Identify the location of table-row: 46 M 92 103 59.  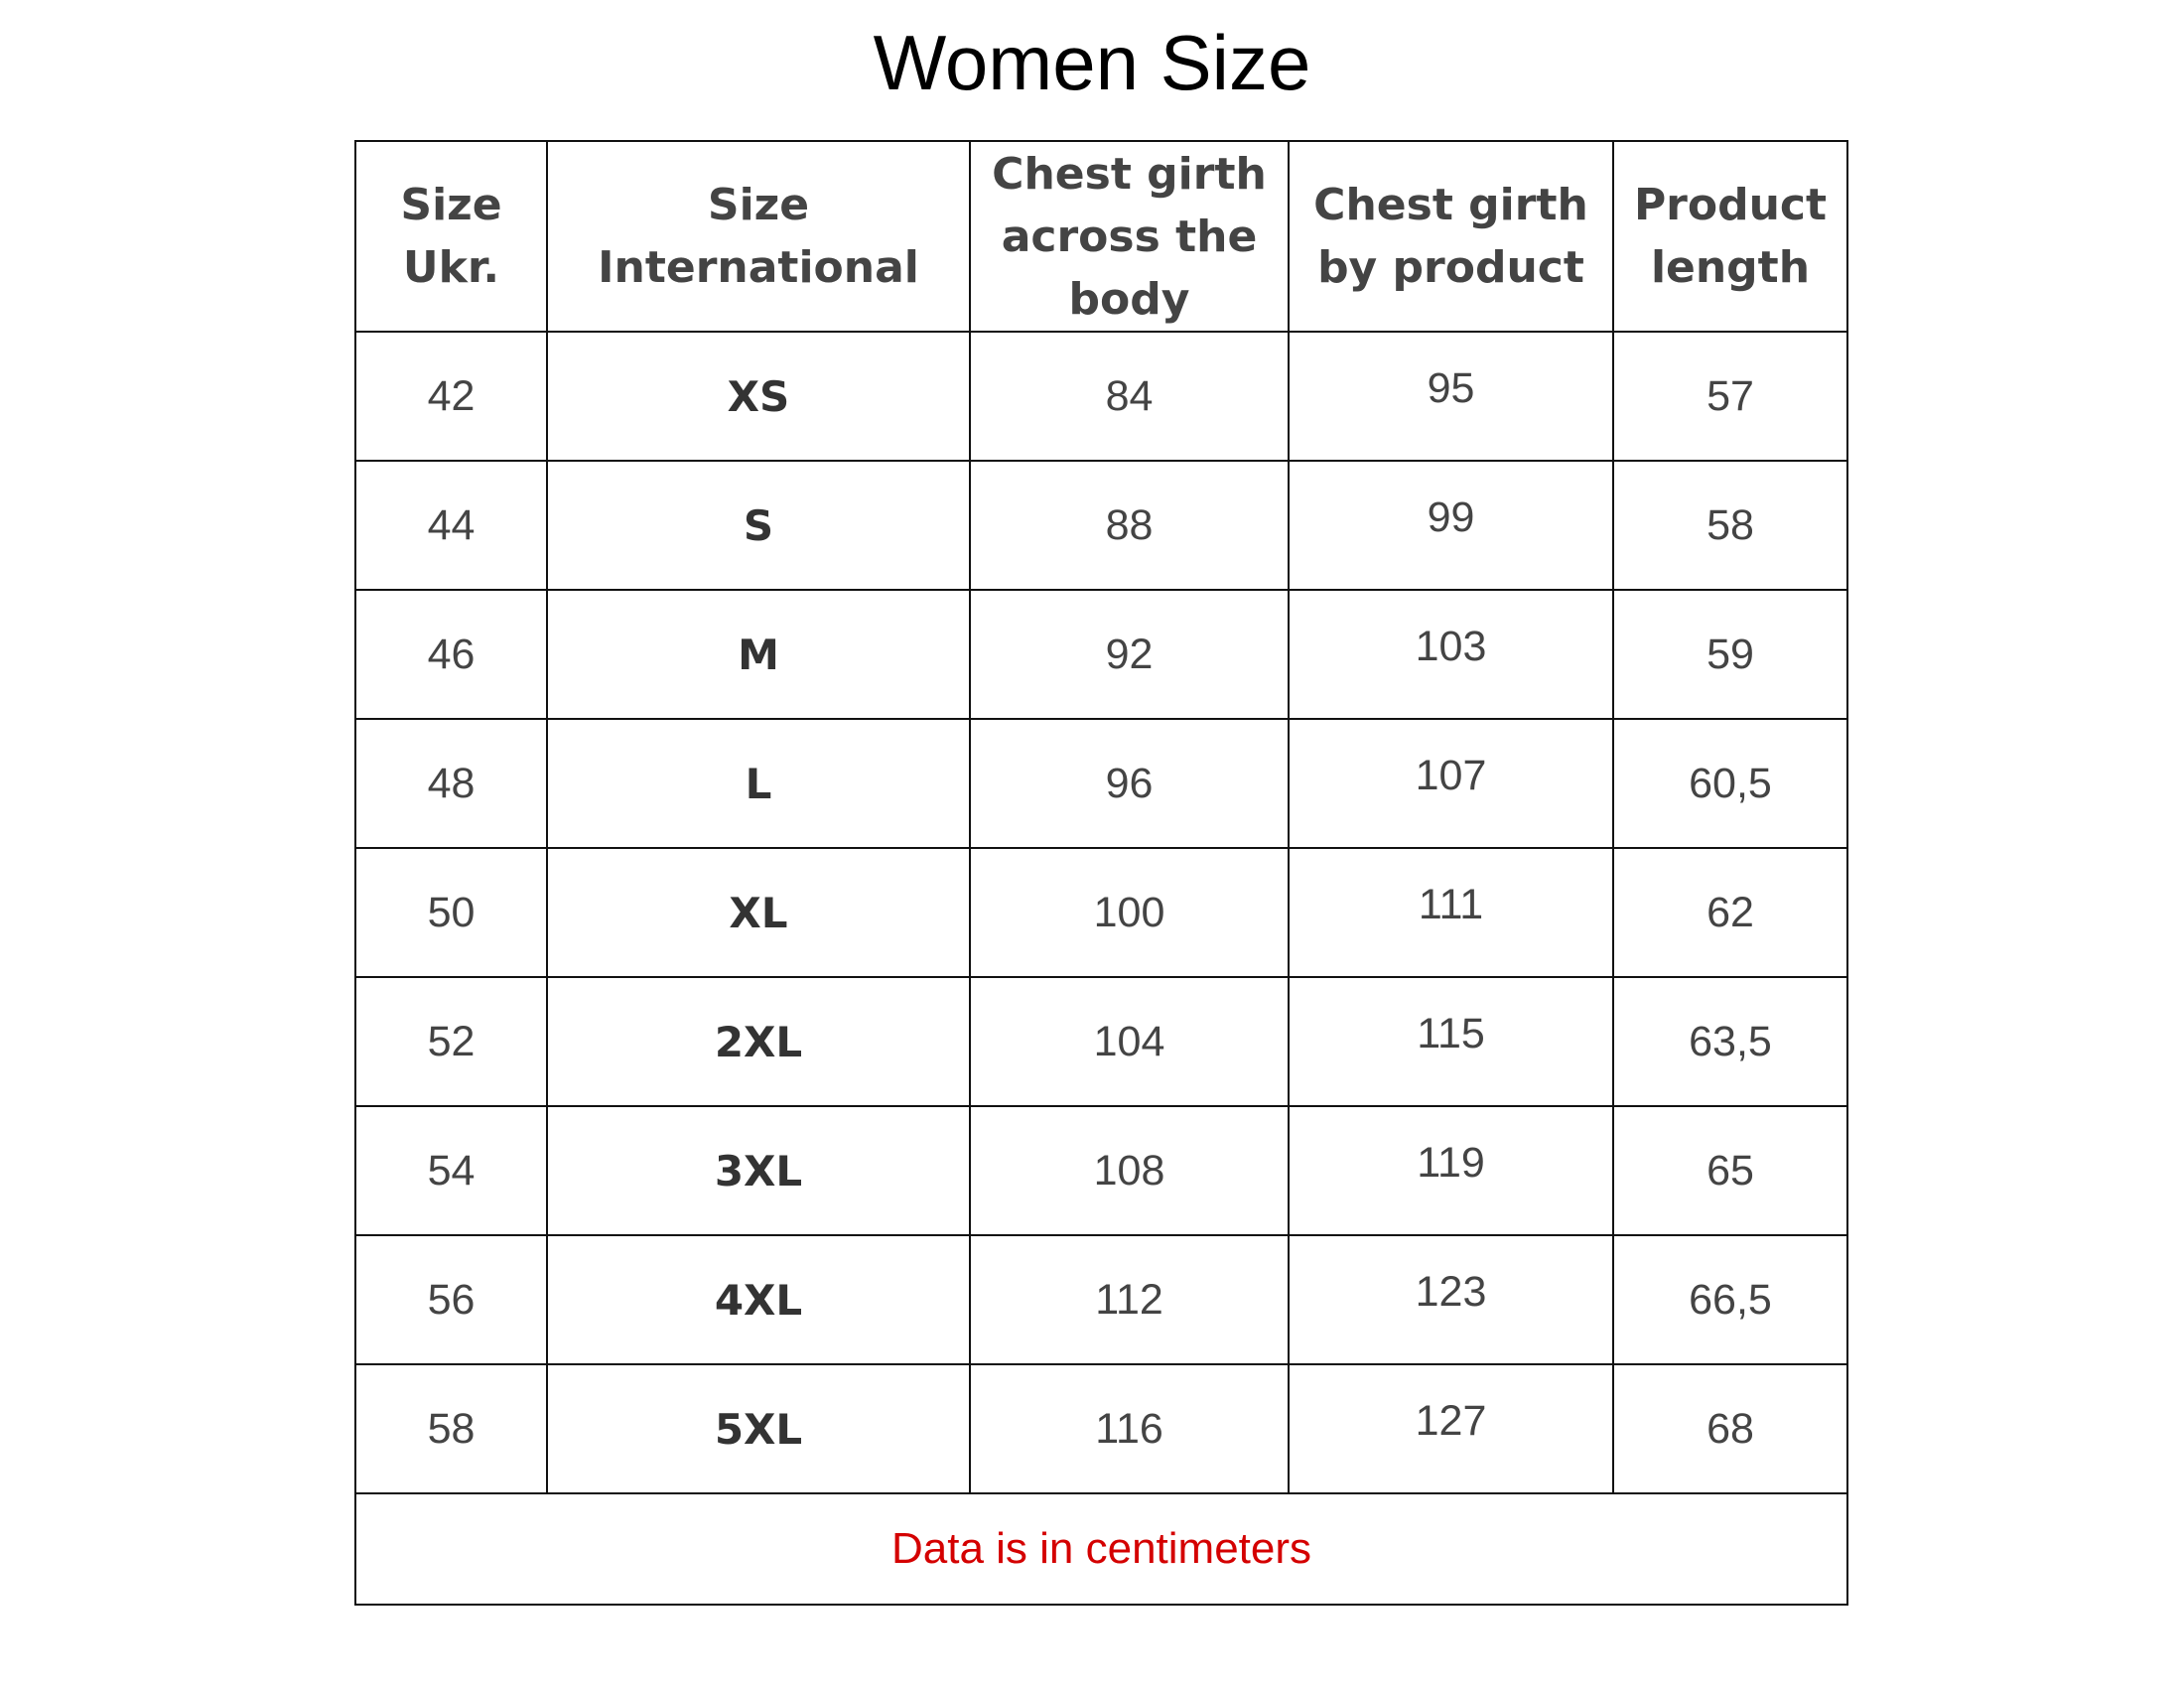
(1101, 654).